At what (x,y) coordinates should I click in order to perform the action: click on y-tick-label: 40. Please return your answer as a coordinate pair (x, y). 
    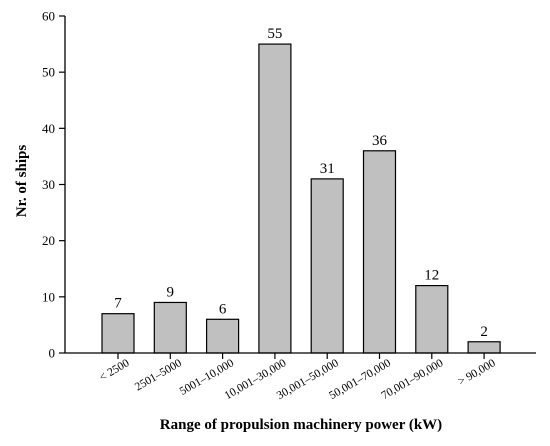
    Looking at the image, I should click on (48, 128).